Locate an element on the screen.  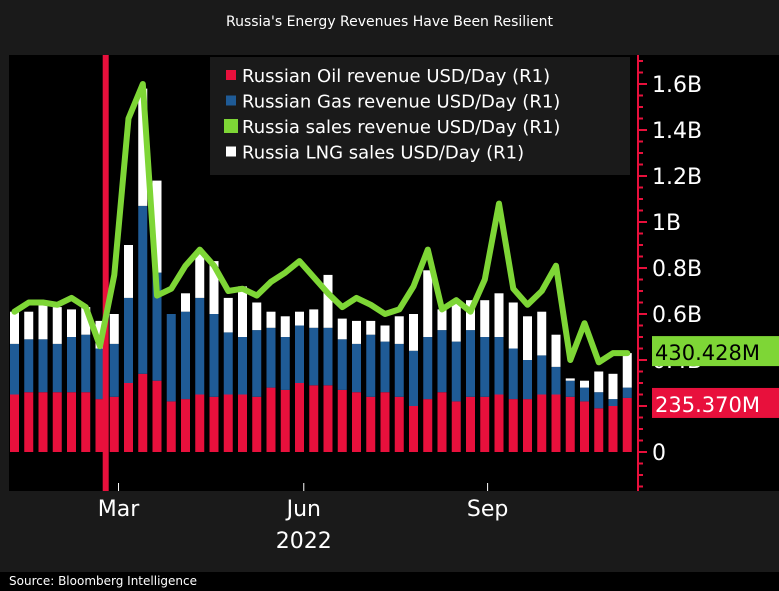
source-text: Source: Bloomberg Intelligence is located at coordinates (103, 581).